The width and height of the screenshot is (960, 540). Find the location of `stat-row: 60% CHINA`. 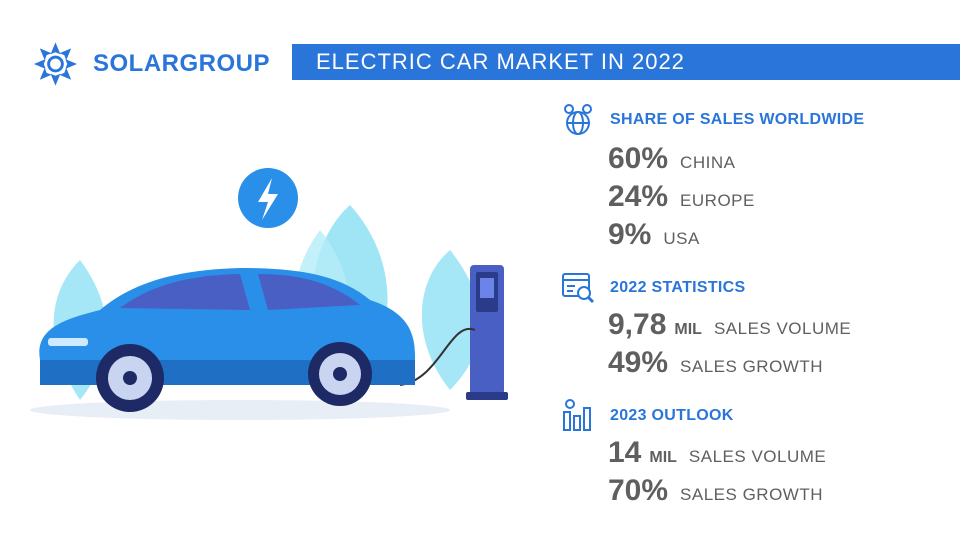

stat-row: 60% CHINA is located at coordinates (671, 159).